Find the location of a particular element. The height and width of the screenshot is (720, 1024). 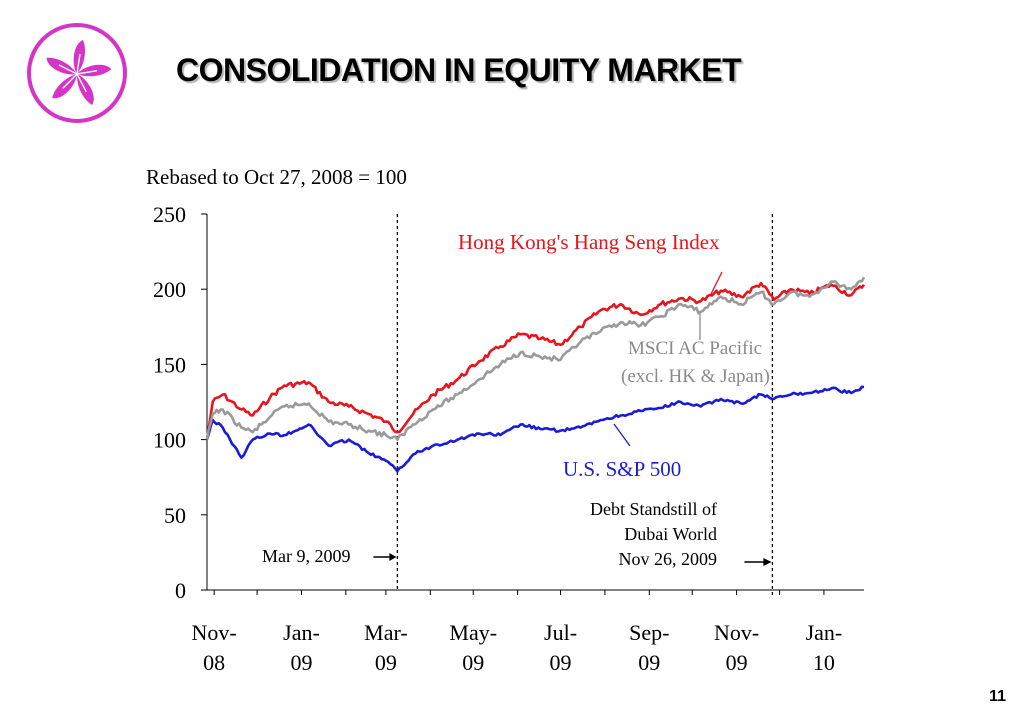

event-label-dubai: Nov 26, 2009 is located at coordinates (668, 559).